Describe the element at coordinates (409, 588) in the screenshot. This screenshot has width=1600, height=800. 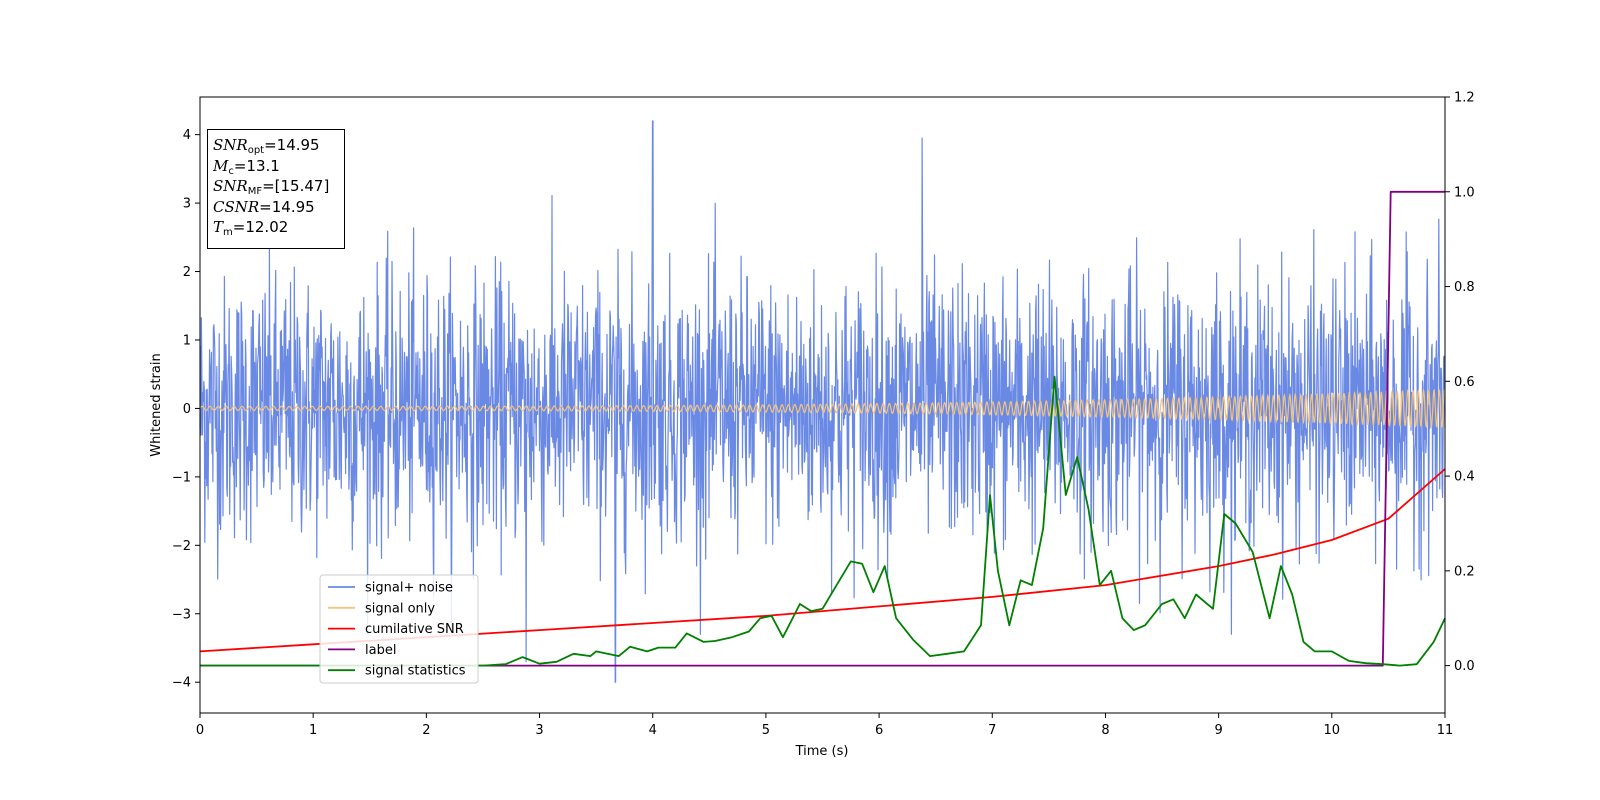
I see `legend-label: signal+ noise` at that location.